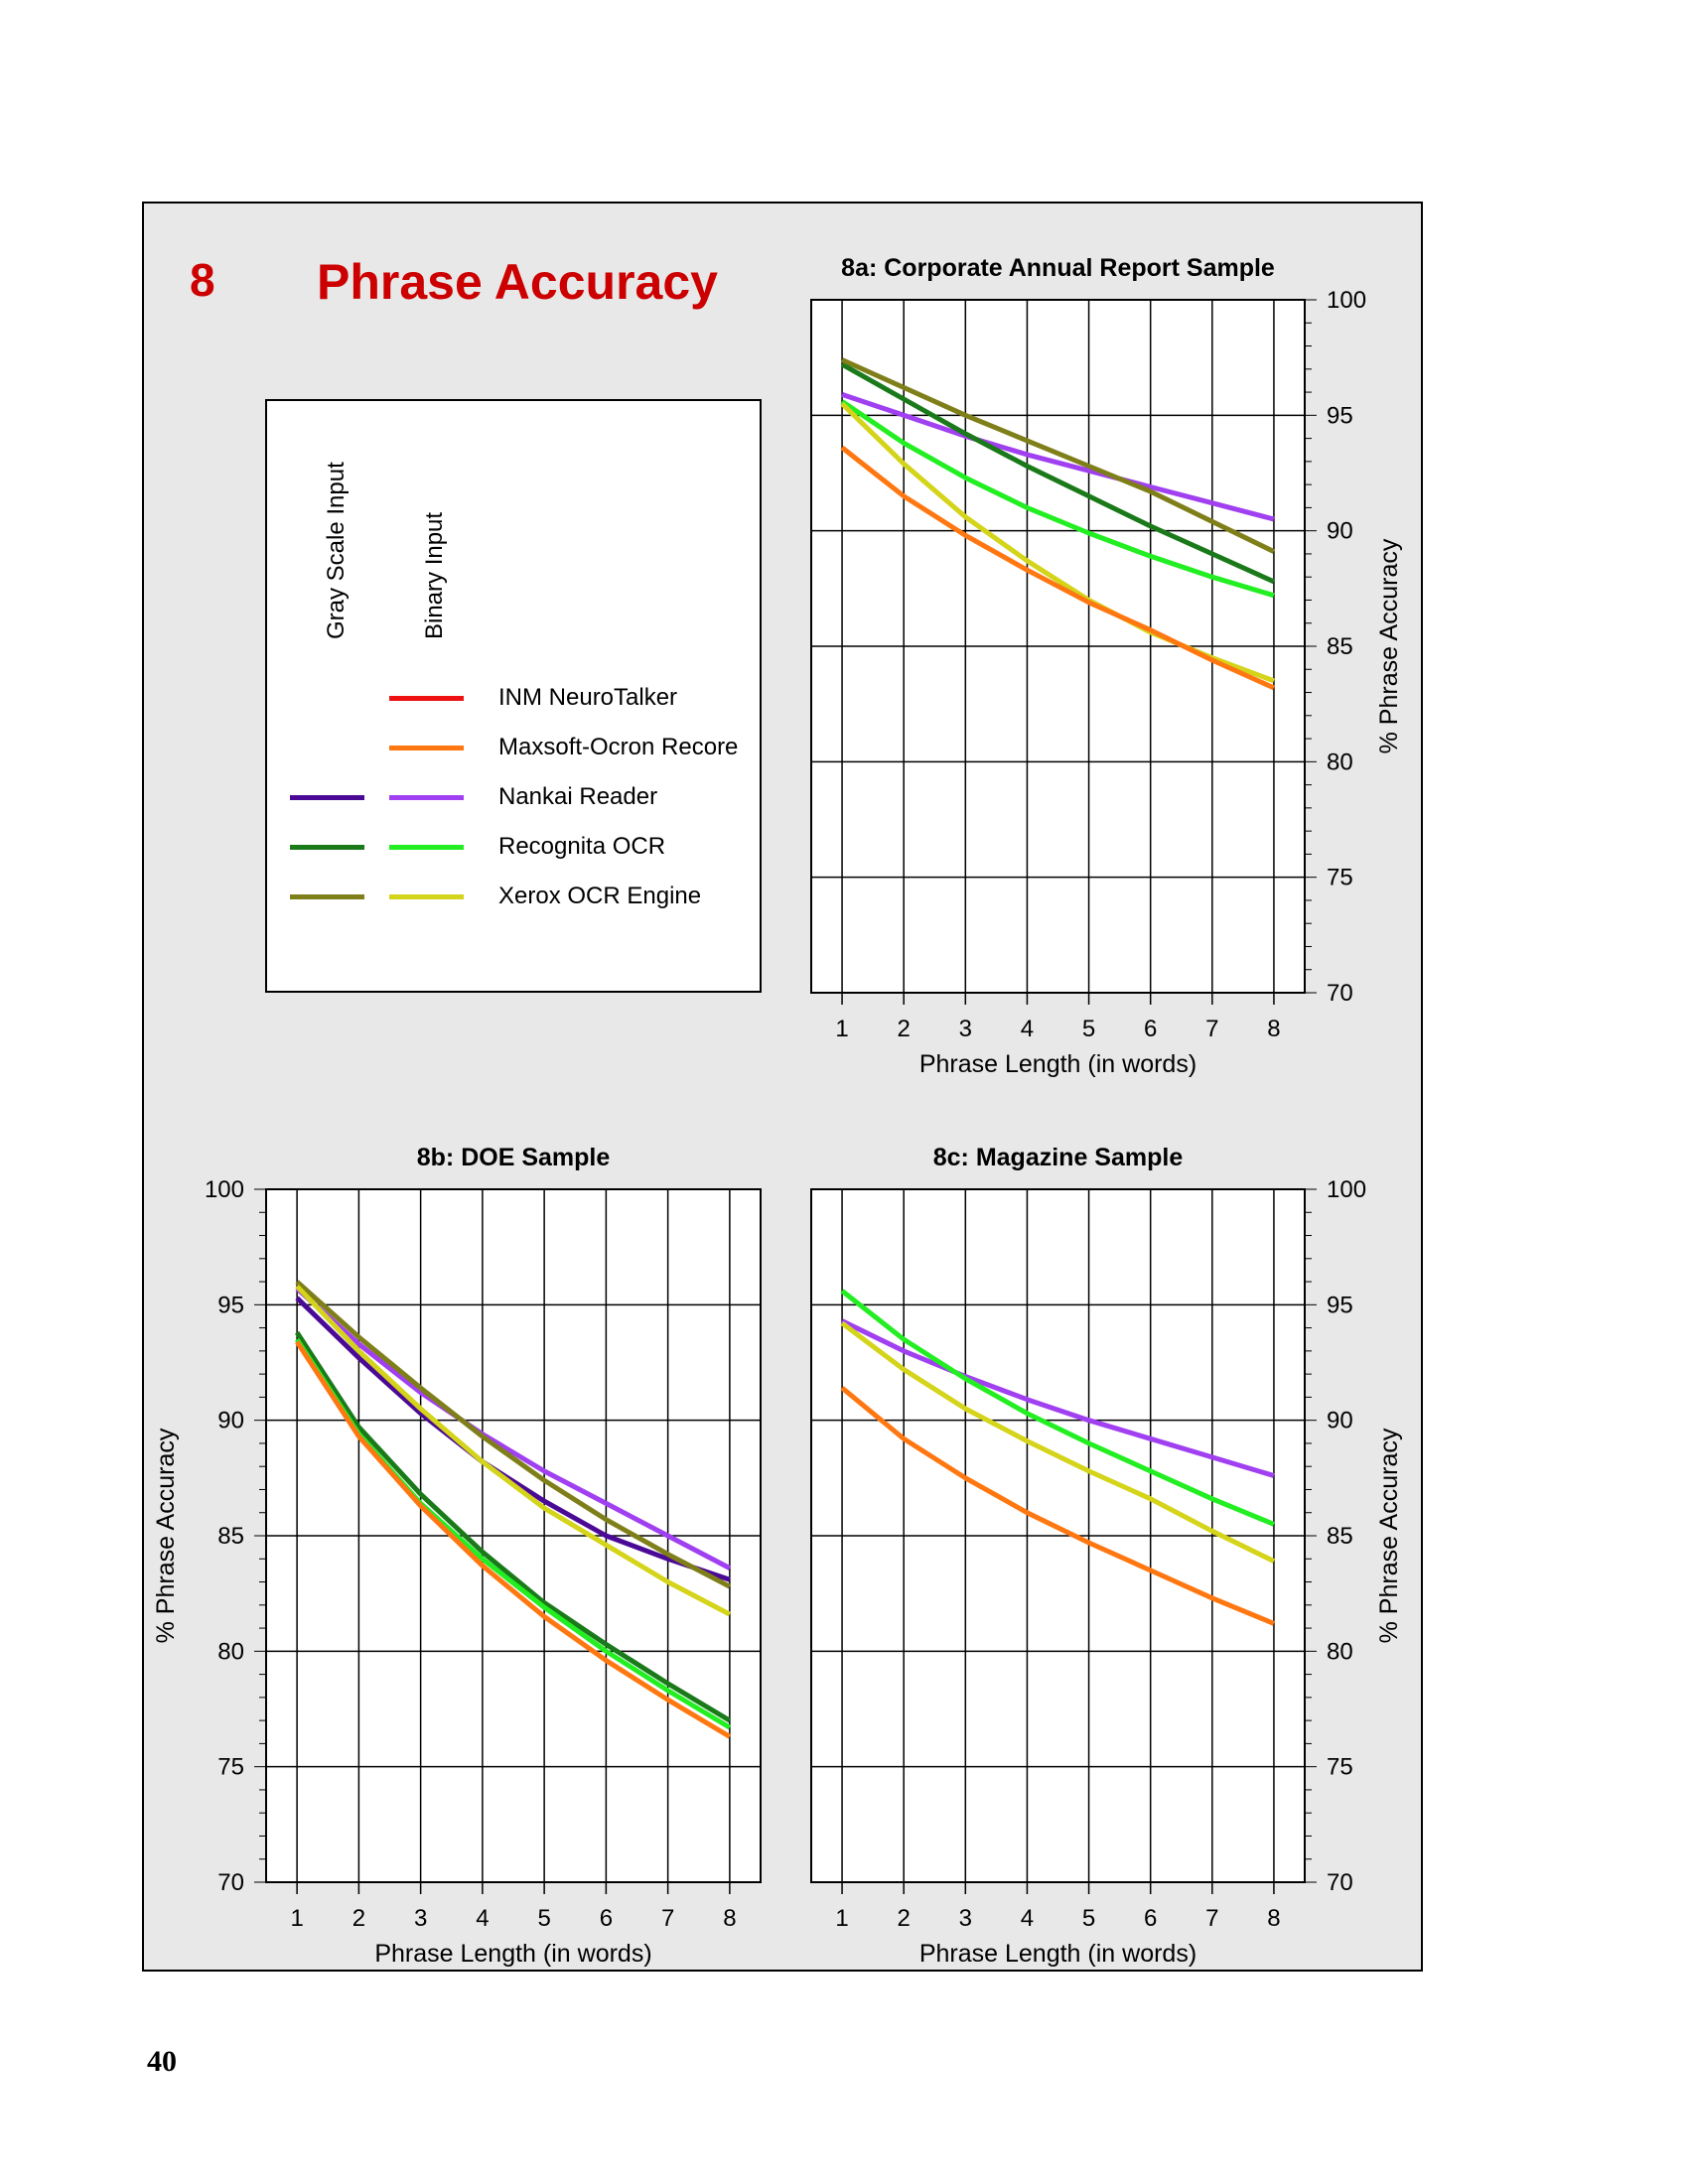  What do you see at coordinates (618, 747) in the screenshot?
I see `legend-label-maxsoft: Maxsoft-Ocron Recore` at bounding box center [618, 747].